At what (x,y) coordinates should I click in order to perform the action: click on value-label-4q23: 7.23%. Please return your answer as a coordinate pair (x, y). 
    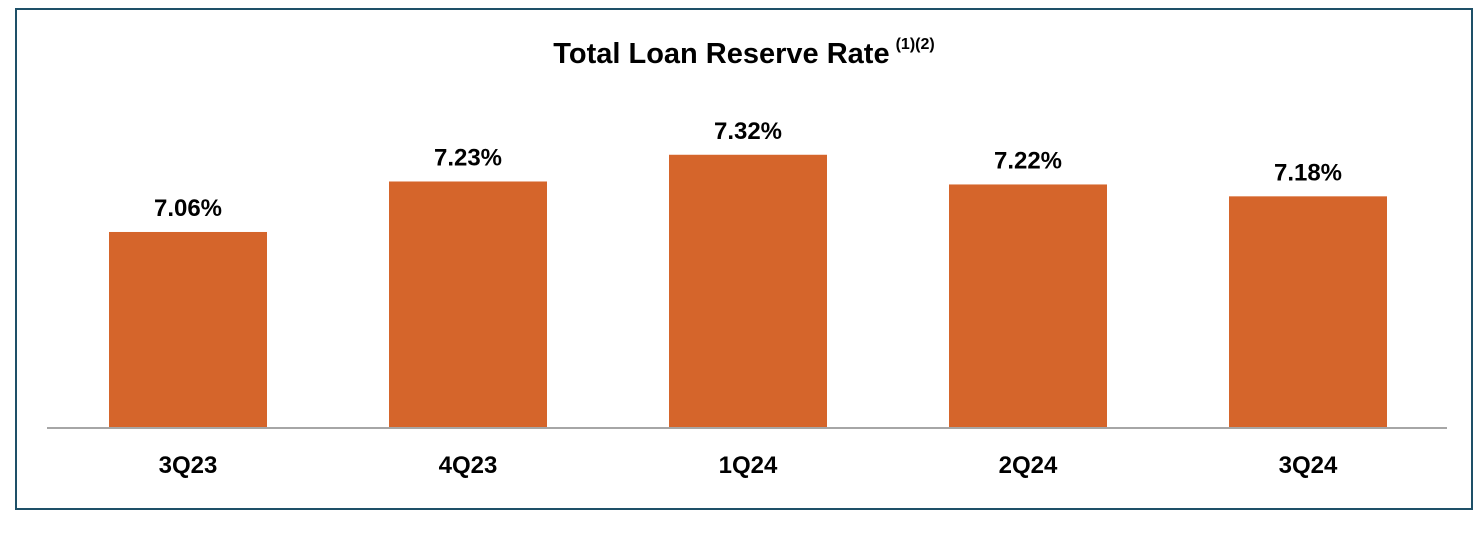
    Looking at the image, I should click on (468, 157).